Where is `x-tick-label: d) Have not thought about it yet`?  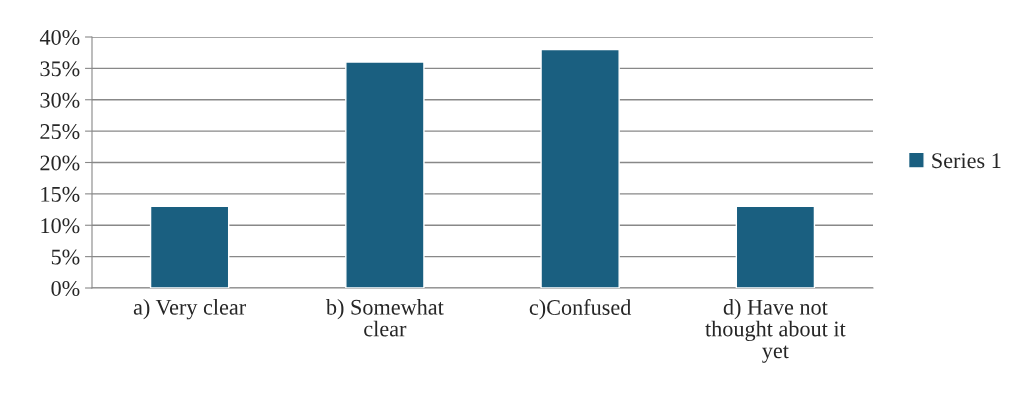
x-tick-label: d) Have not thought about it yet is located at coordinates (775, 331).